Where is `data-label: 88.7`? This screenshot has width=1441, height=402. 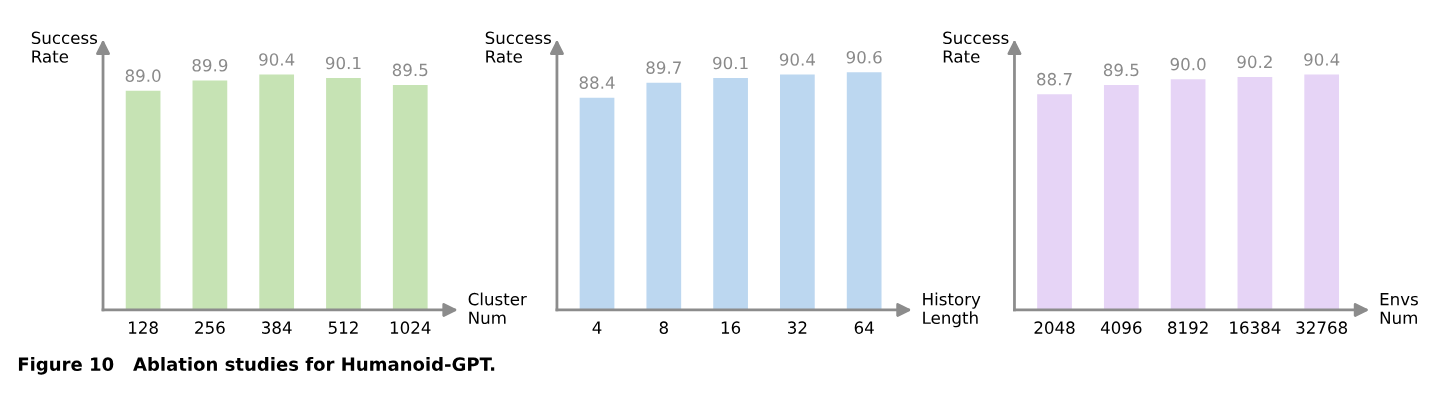
data-label: 88.7 is located at coordinates (1054, 79).